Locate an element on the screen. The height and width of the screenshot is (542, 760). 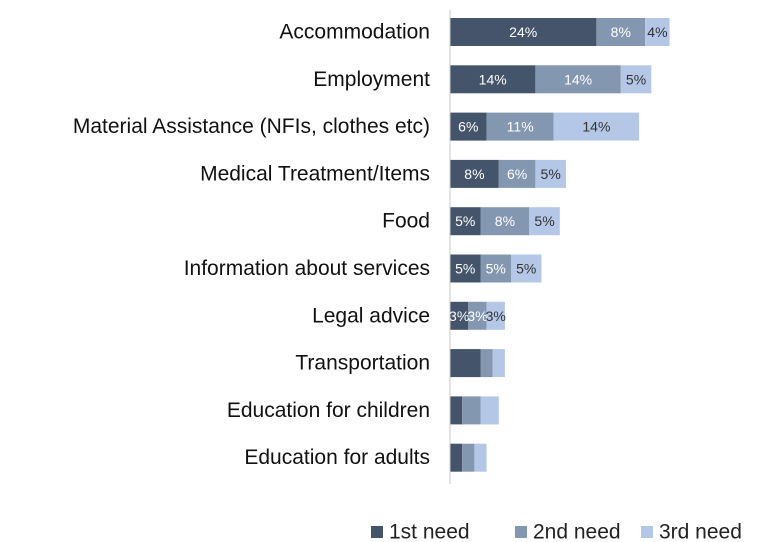
data-label-1st-need-information-about-services: 5% is located at coordinates (465, 269).